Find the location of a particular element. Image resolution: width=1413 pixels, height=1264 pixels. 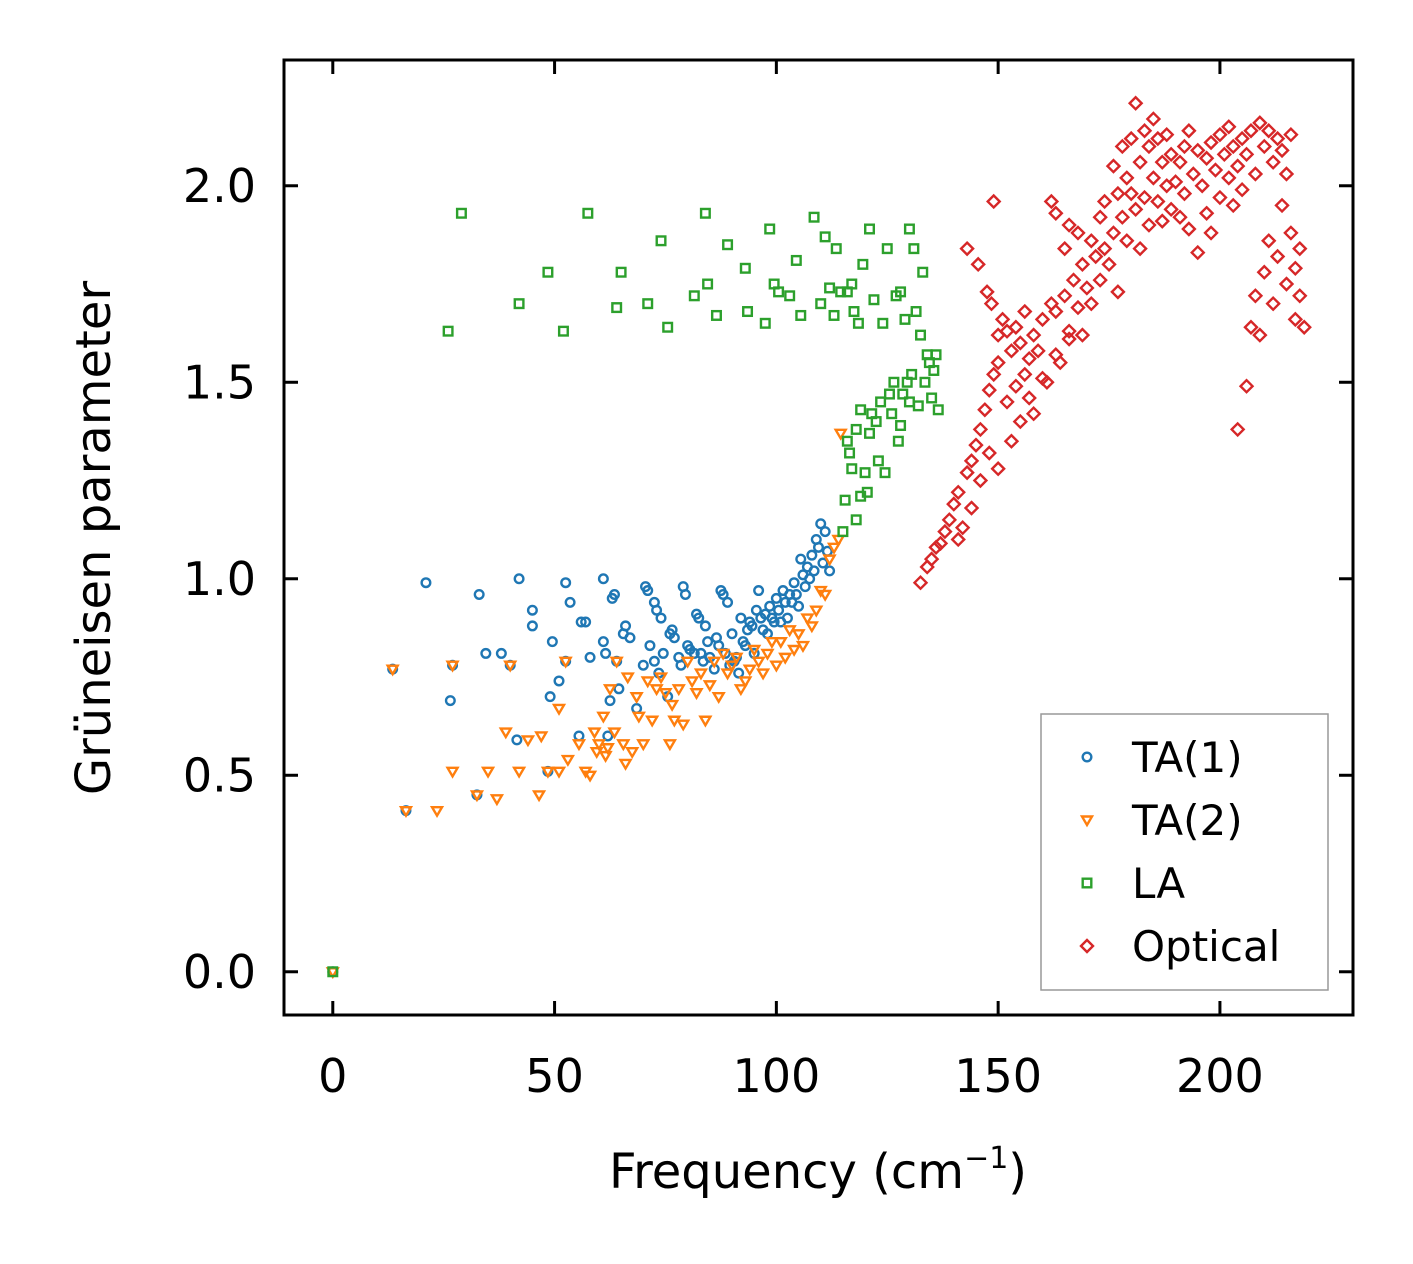

x-tick-label: 150 is located at coordinates (998, 1076).